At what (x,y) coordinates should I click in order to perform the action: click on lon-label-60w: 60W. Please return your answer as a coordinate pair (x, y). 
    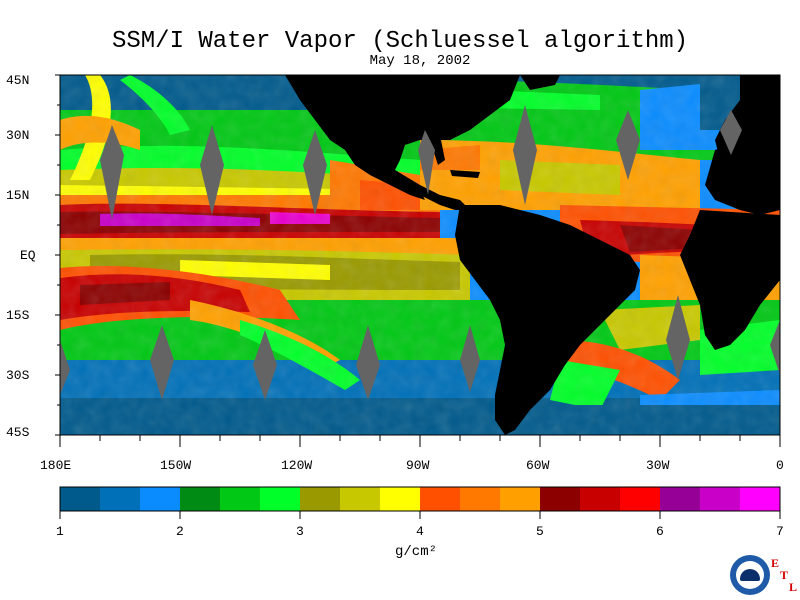
    Looking at the image, I should click on (538, 465).